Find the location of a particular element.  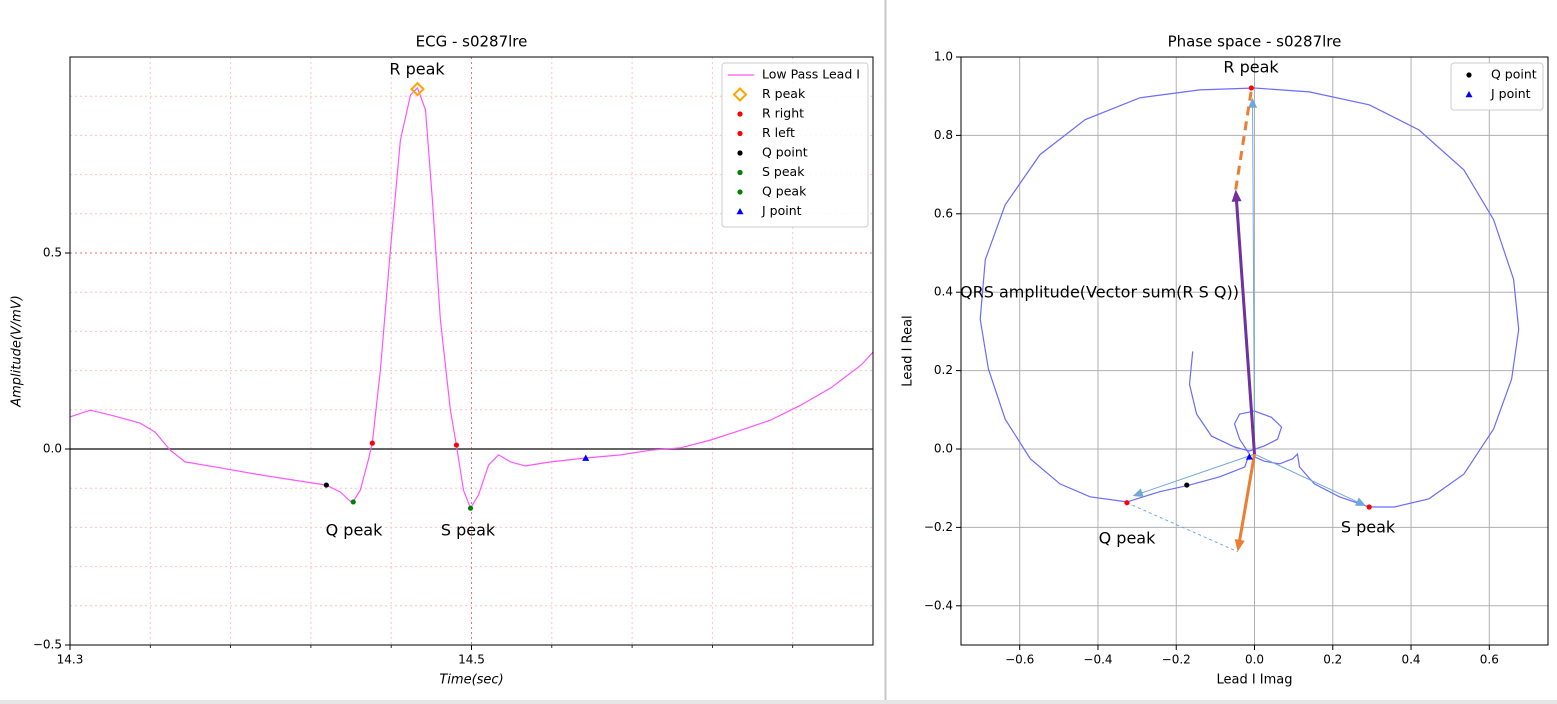

x-tick-label: 0.4 is located at coordinates (1410, 660).